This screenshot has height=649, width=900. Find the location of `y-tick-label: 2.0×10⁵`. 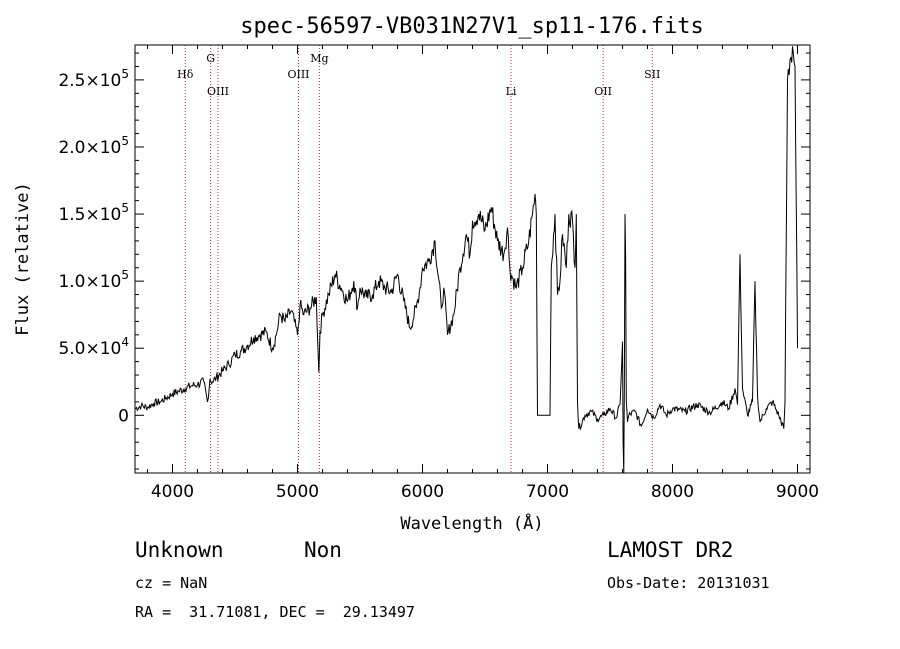

y-tick-label: 2.0×10⁵ is located at coordinates (93, 146).